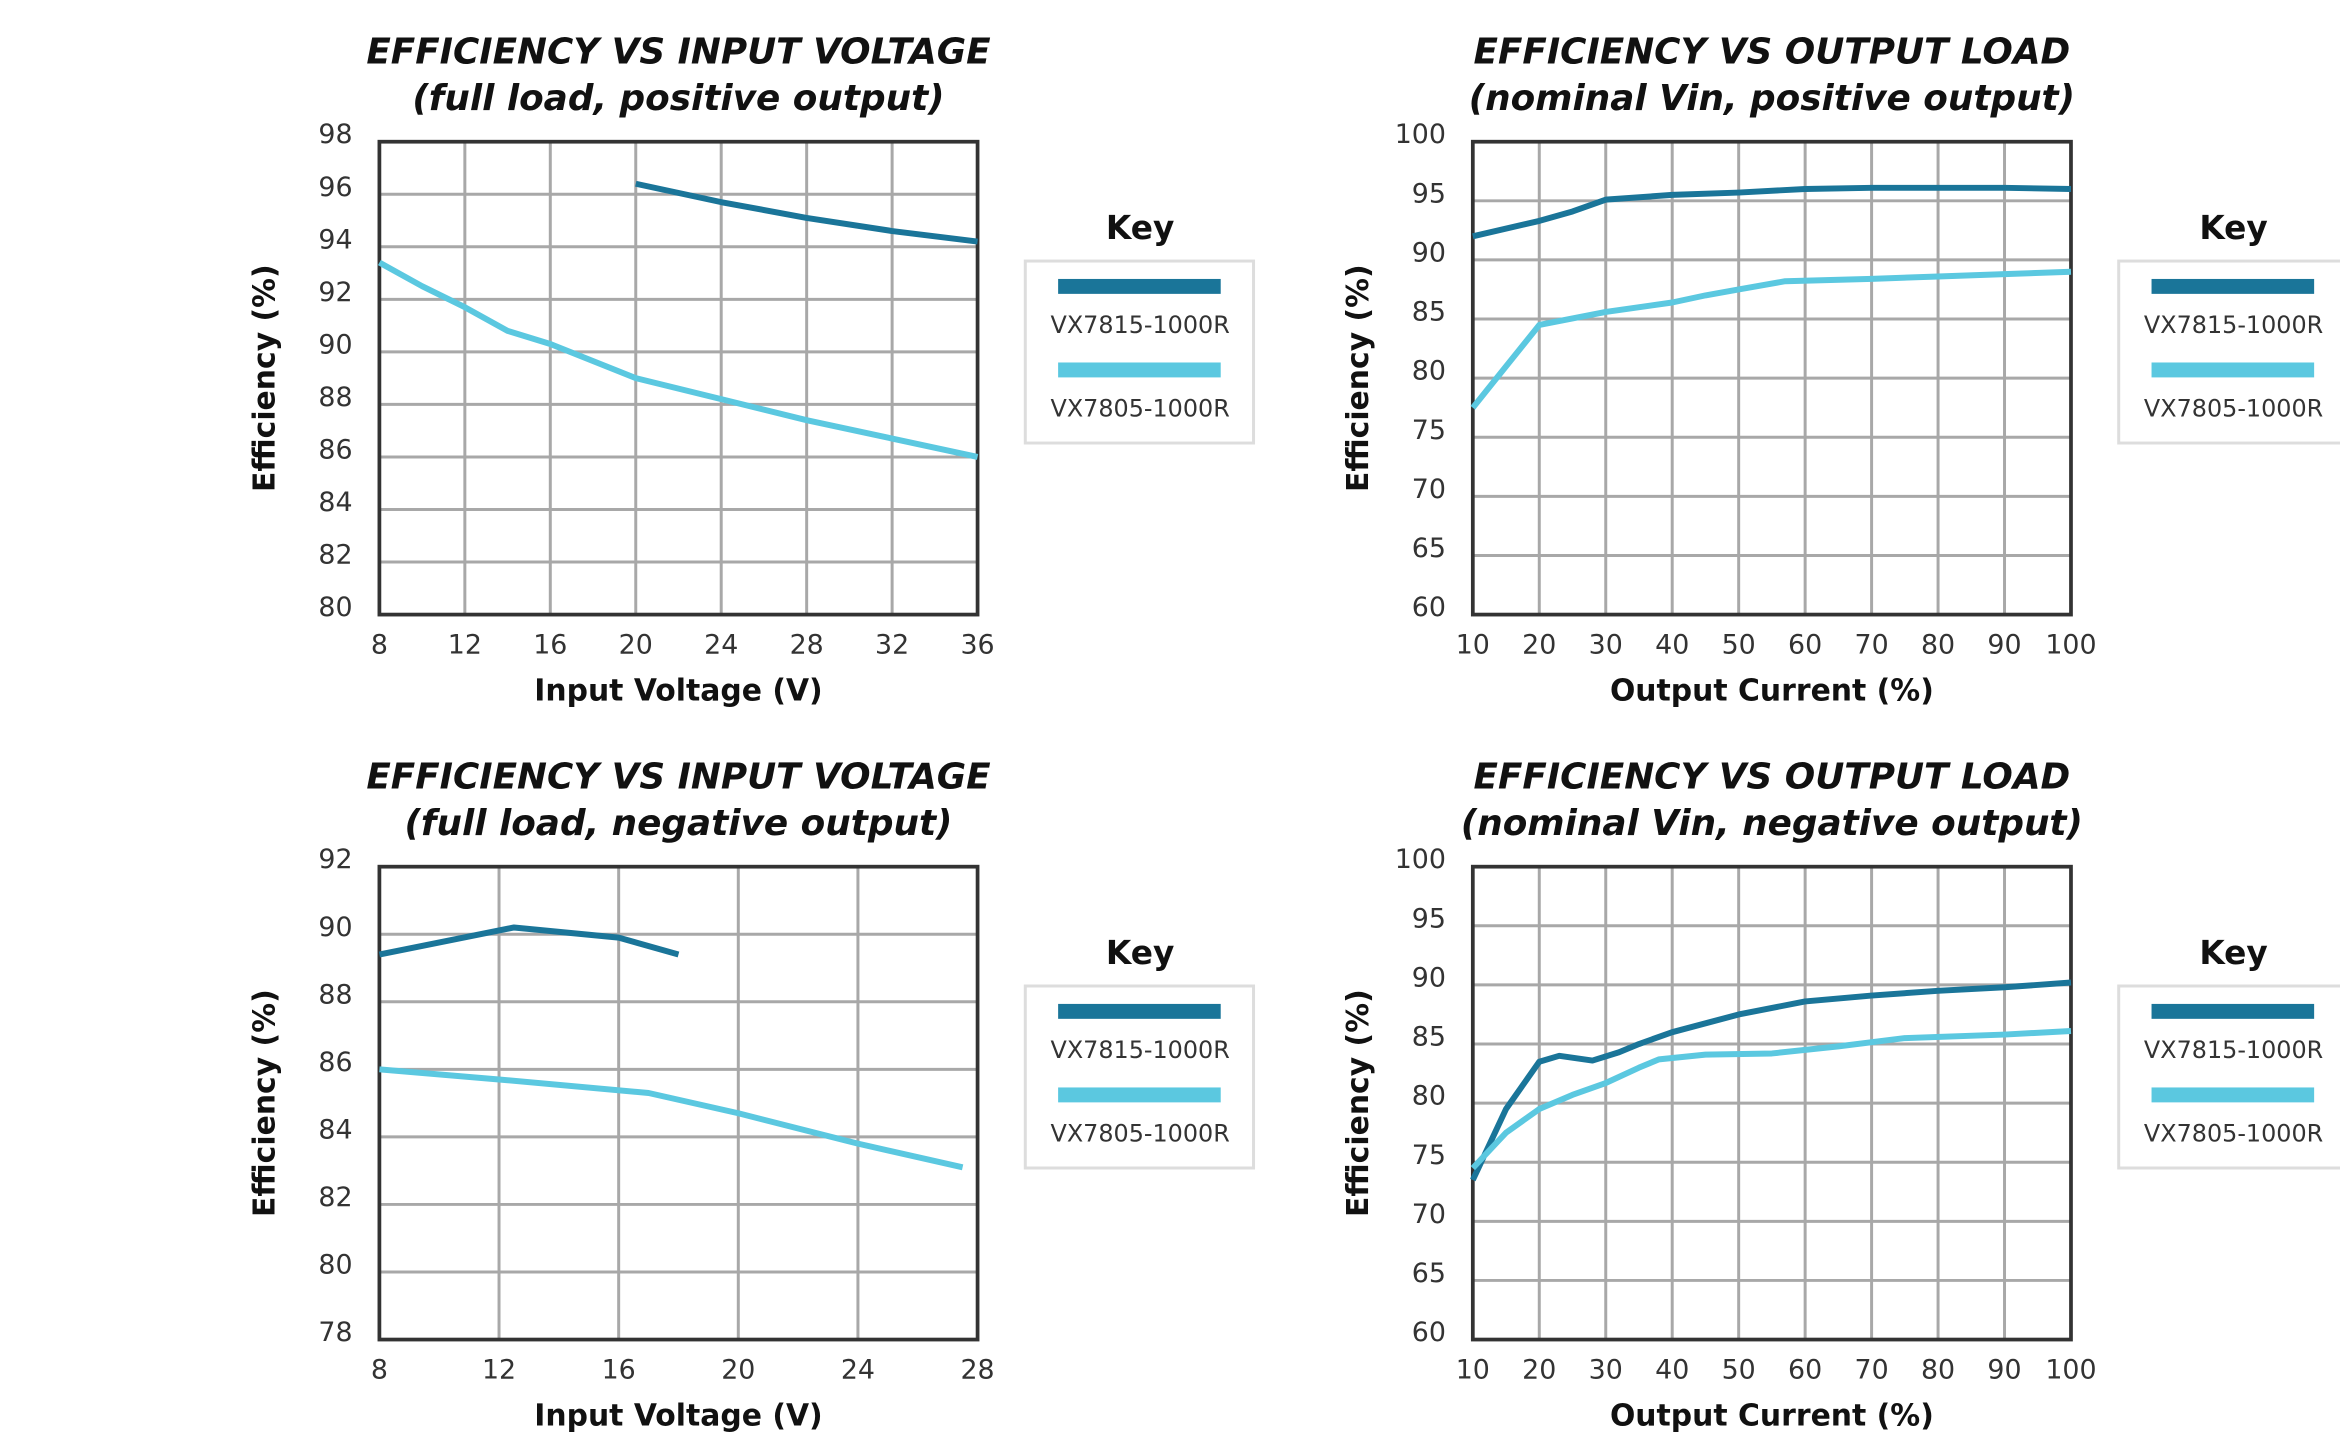 The height and width of the screenshot is (1438, 2340). Describe the element at coordinates (1420, 859) in the screenshot. I see `y-tick-label: 100` at that location.